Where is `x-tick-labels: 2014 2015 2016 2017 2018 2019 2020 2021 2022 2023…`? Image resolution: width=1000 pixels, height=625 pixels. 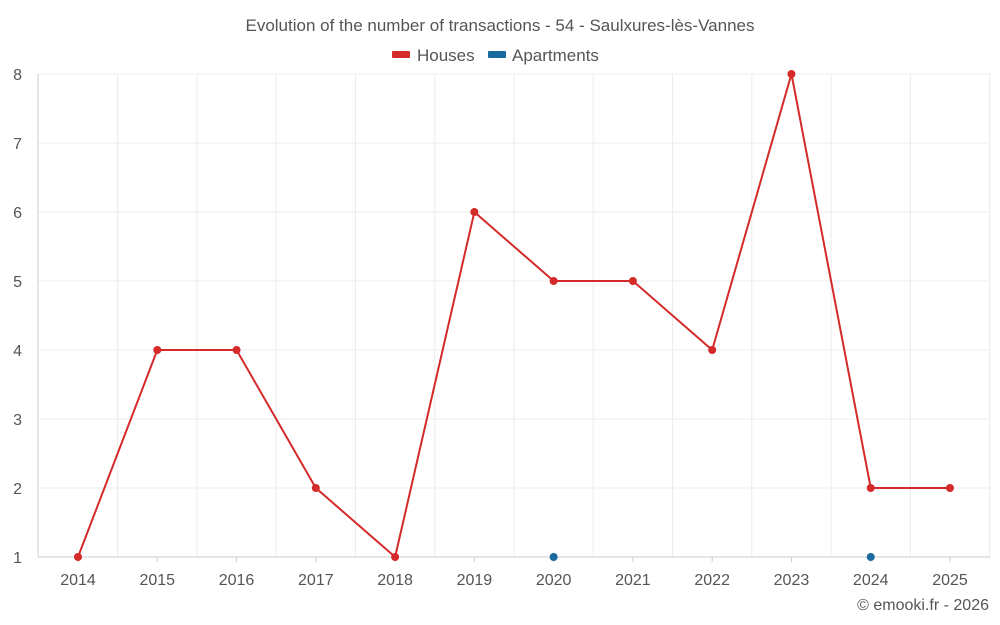 x-tick-labels: 2014 2015 2016 2017 2018 2019 2020 2021 2022 2023… is located at coordinates (514, 580).